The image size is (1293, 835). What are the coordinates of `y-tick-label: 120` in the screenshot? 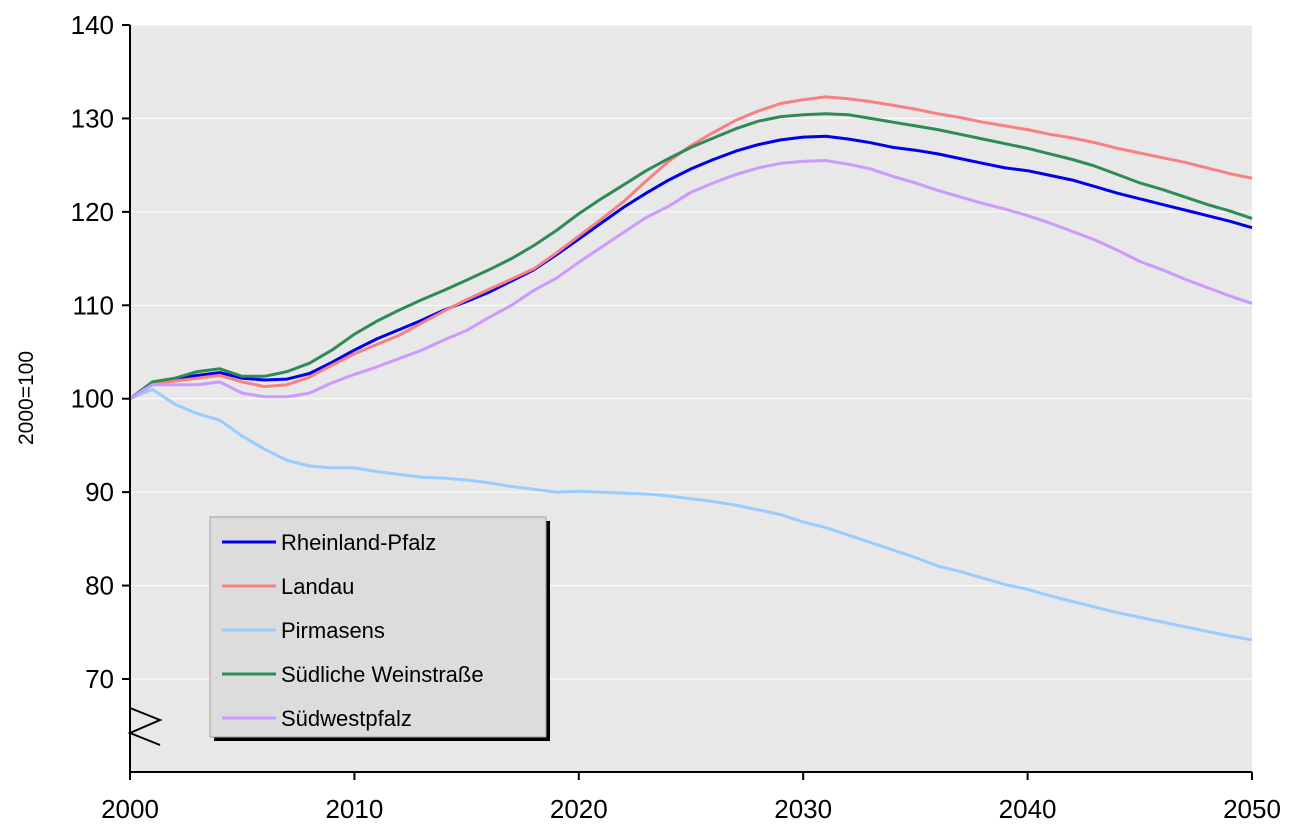 It's located at (92, 212).